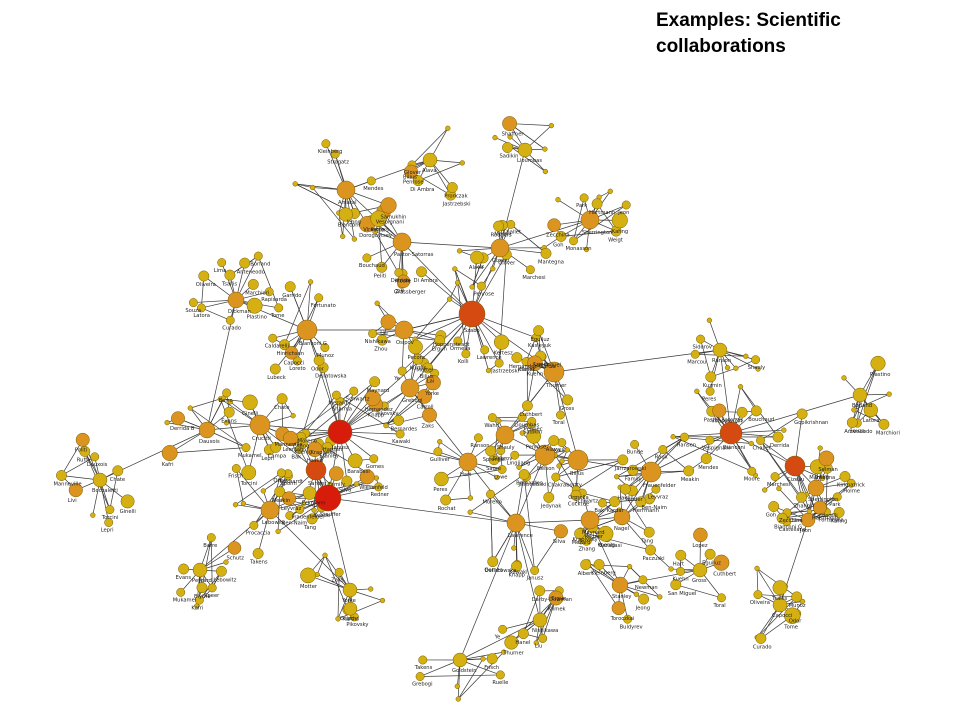 Image resolution: width=960 pixels, height=720 pixels. Describe the element at coordinates (110, 518) in the screenshot. I see `author-label: Torcini` at that location.